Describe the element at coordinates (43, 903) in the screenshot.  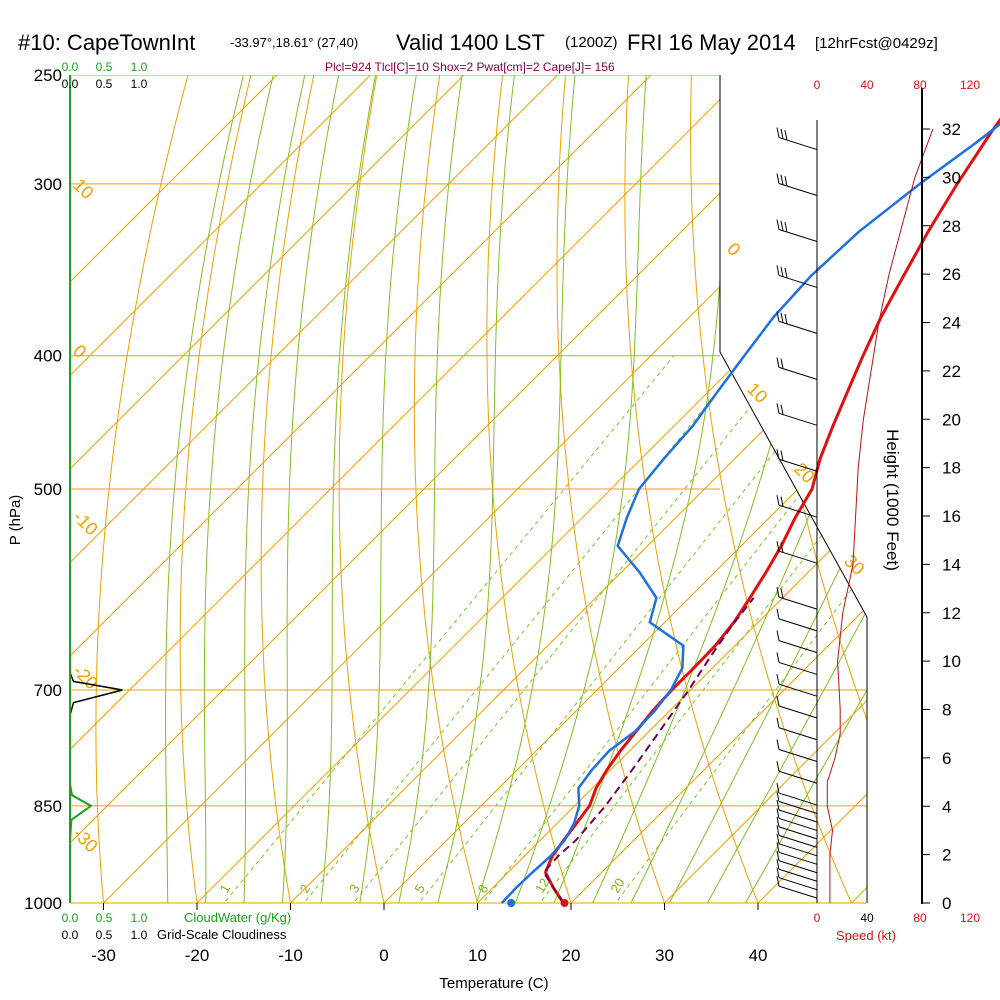
I see `pressure-tick-label: 1000` at that location.